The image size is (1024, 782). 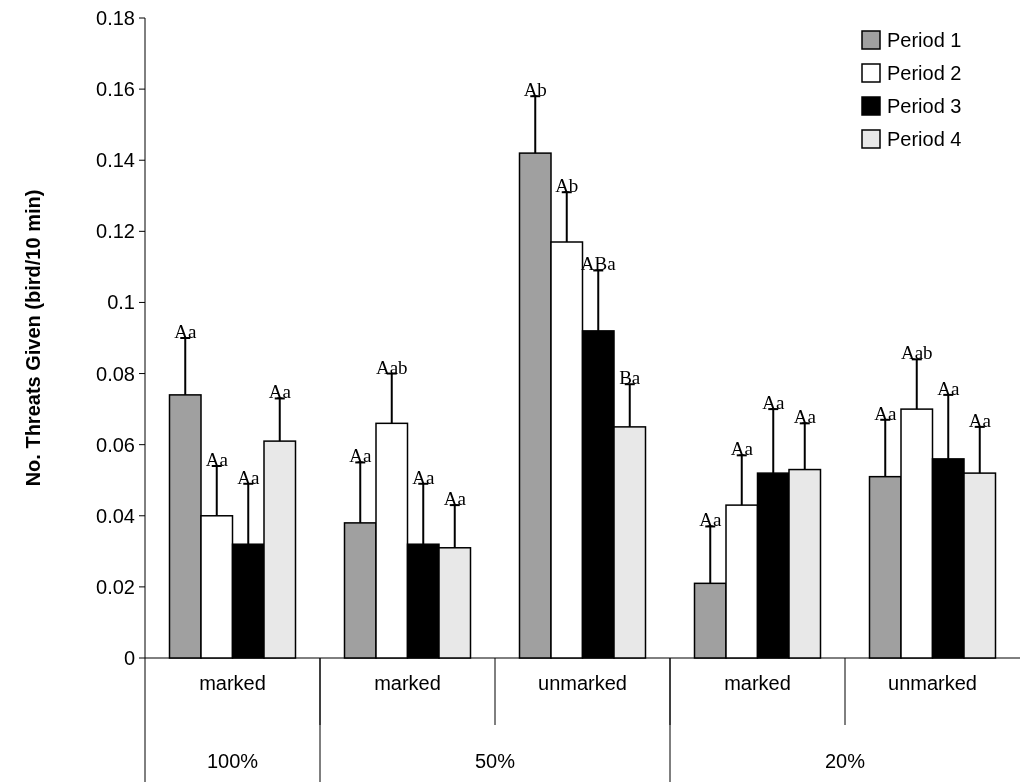 What do you see at coordinates (924, 106) in the screenshot?
I see `legend-label: Period 3` at bounding box center [924, 106].